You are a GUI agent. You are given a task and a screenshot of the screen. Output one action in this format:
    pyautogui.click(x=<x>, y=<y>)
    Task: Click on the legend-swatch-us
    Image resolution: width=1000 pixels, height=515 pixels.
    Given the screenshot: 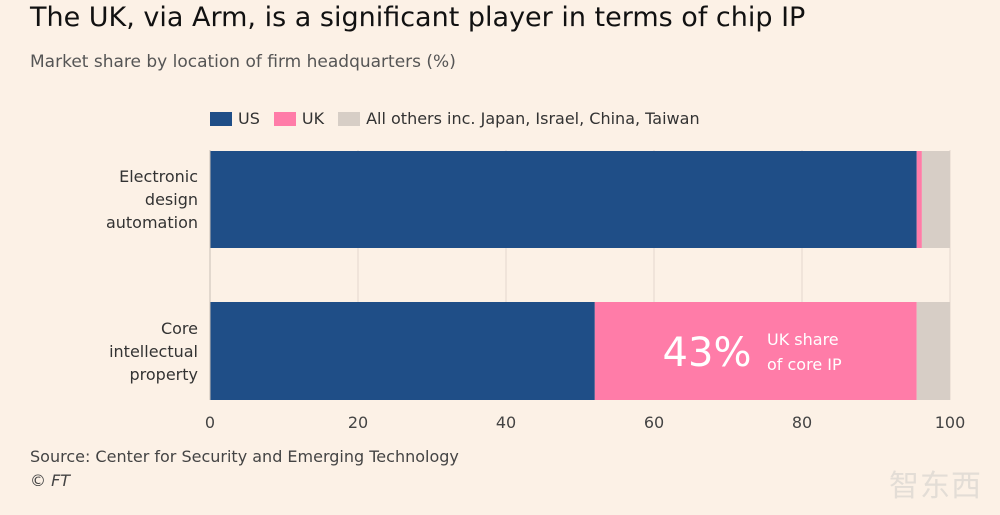 What is the action you would take?
    pyautogui.click(x=221, y=118)
    